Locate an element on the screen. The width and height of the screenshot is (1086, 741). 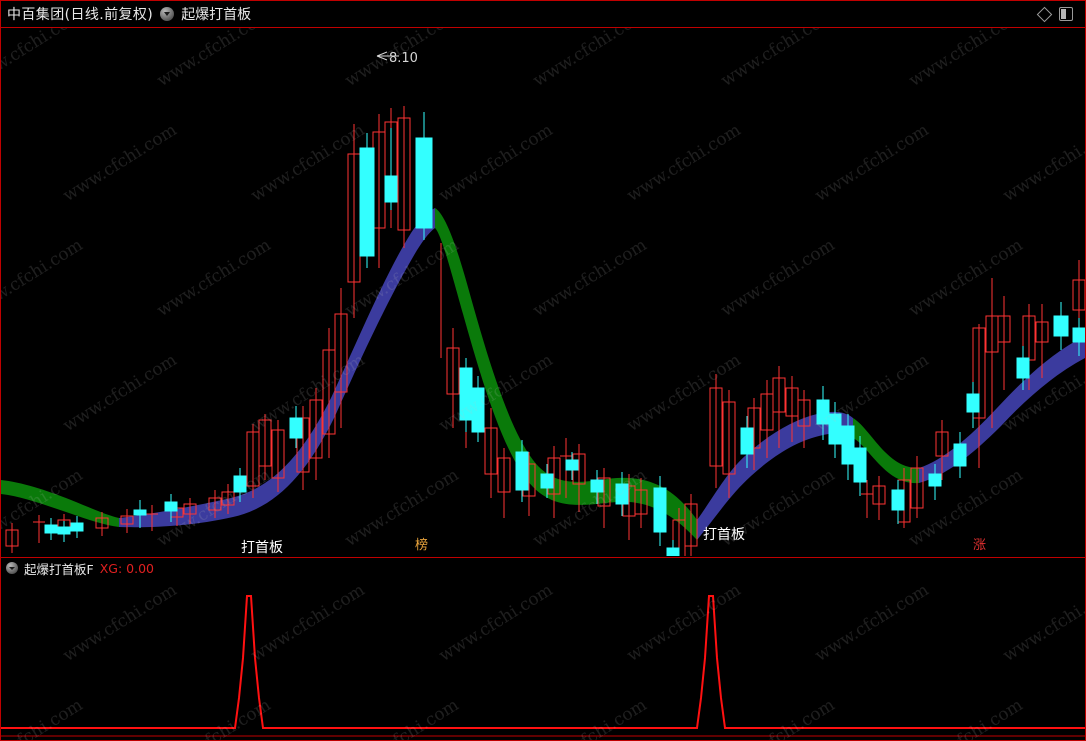
panel-layout-icon is located at coordinates (1066, 14).